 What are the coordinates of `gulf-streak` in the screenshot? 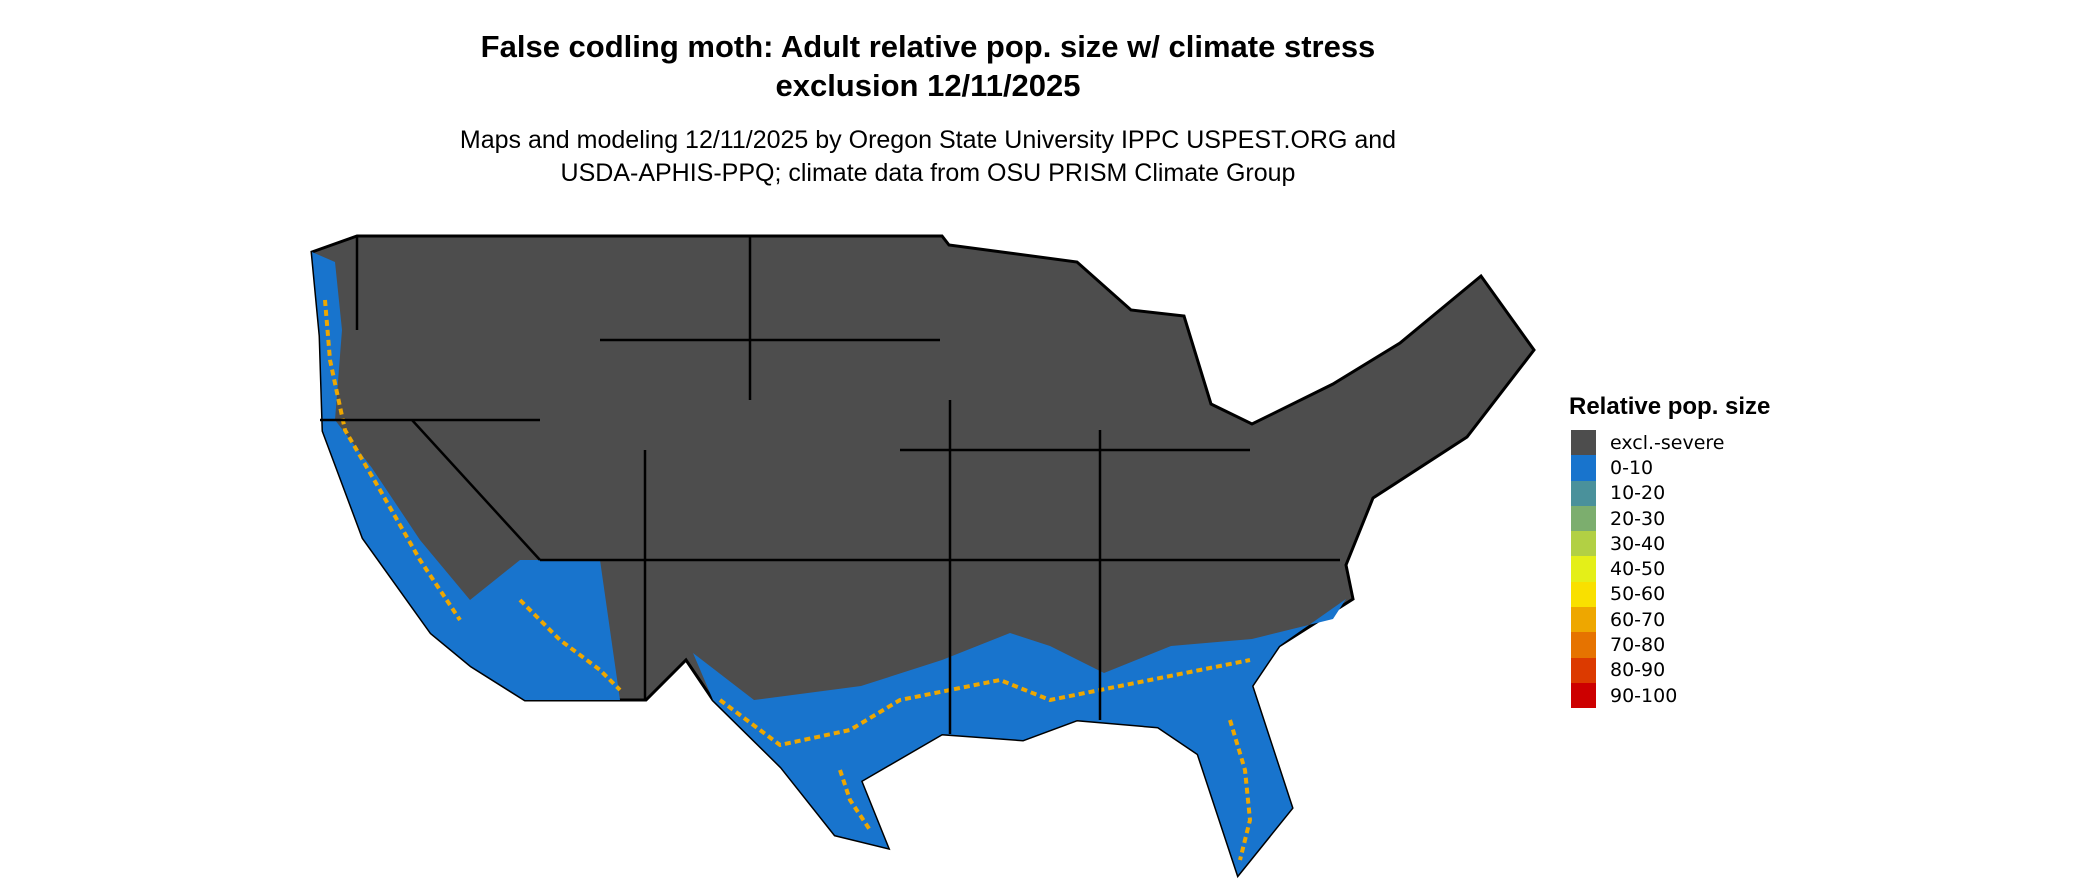 It's located at (984, 703).